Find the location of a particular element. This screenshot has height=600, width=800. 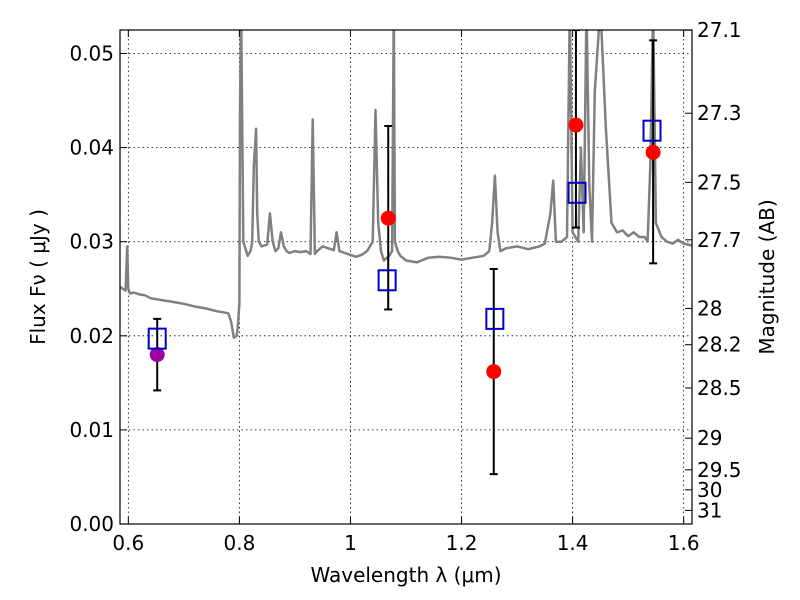

mag-tick-label: 27.7 is located at coordinates (719, 240).